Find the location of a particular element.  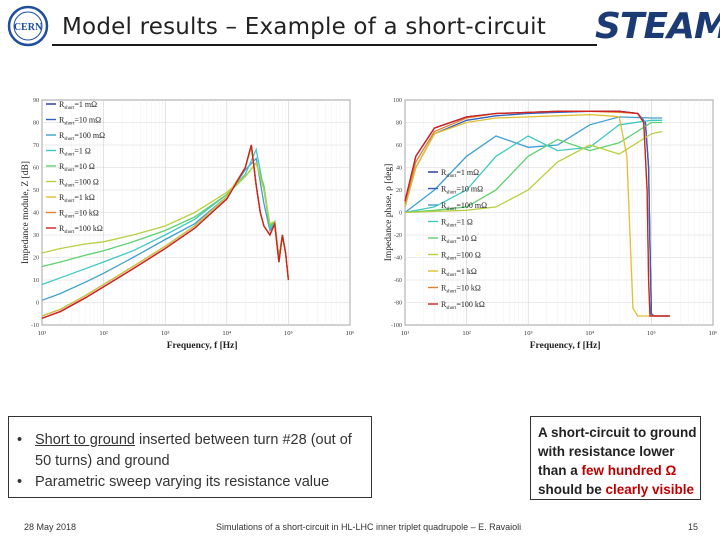

y-tick-label: 90 is located at coordinates (36, 101).